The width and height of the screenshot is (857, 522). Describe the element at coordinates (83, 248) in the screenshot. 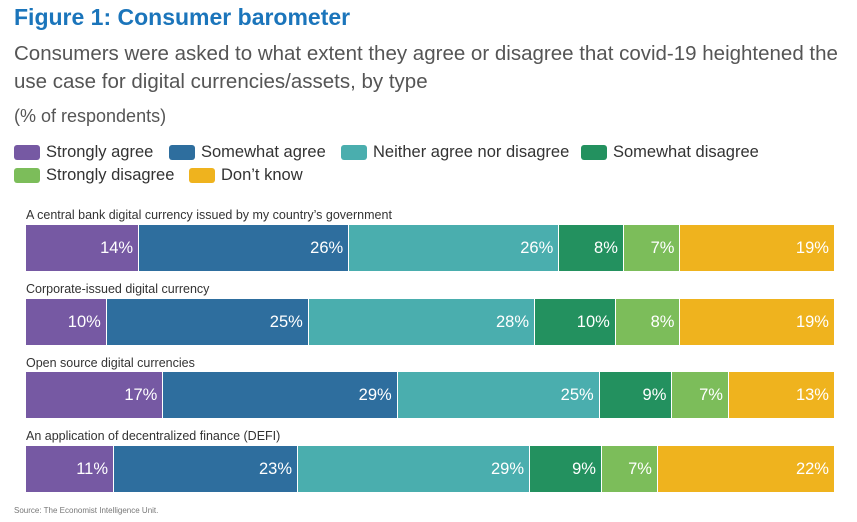

I see `bar-segment: 14%` at that location.